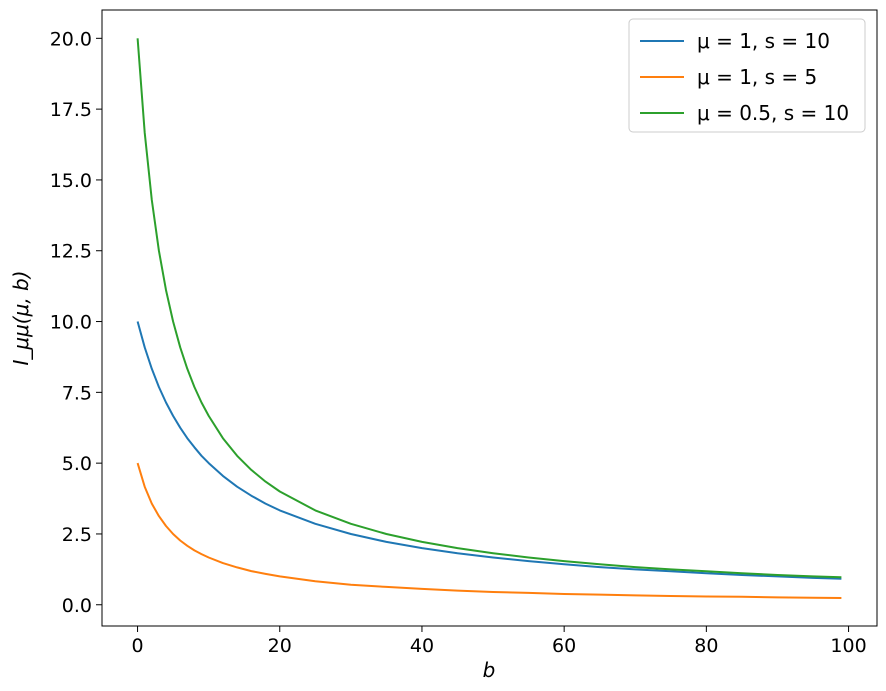 The image size is (886, 691). Describe the element at coordinates (280, 646) in the screenshot. I see `x-tick-label: 20` at that location.